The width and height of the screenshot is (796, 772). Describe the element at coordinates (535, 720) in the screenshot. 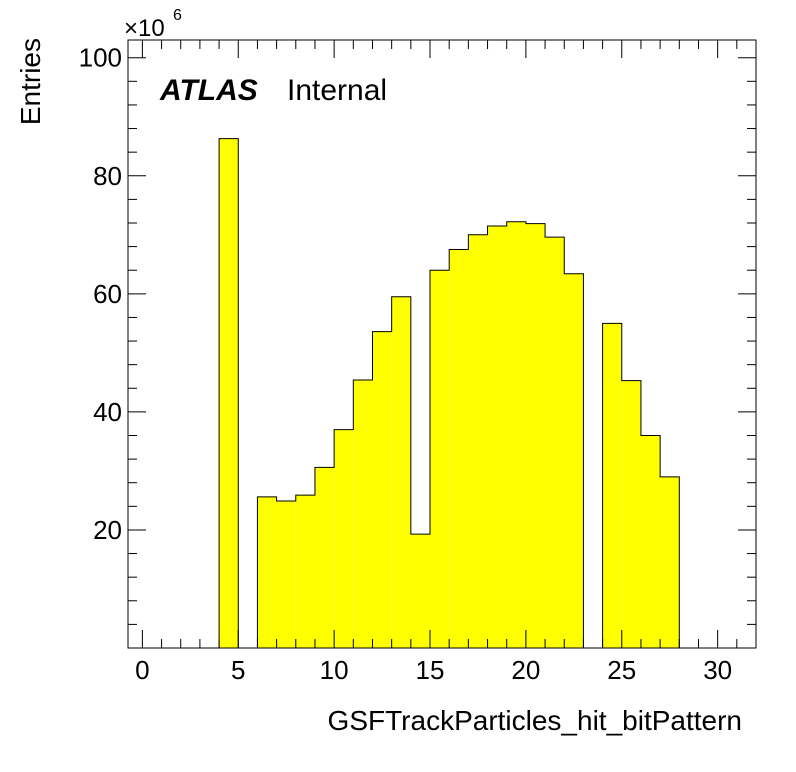

I see `x-axis-title: GSFTrackParticles_hit_bitPattern` at that location.